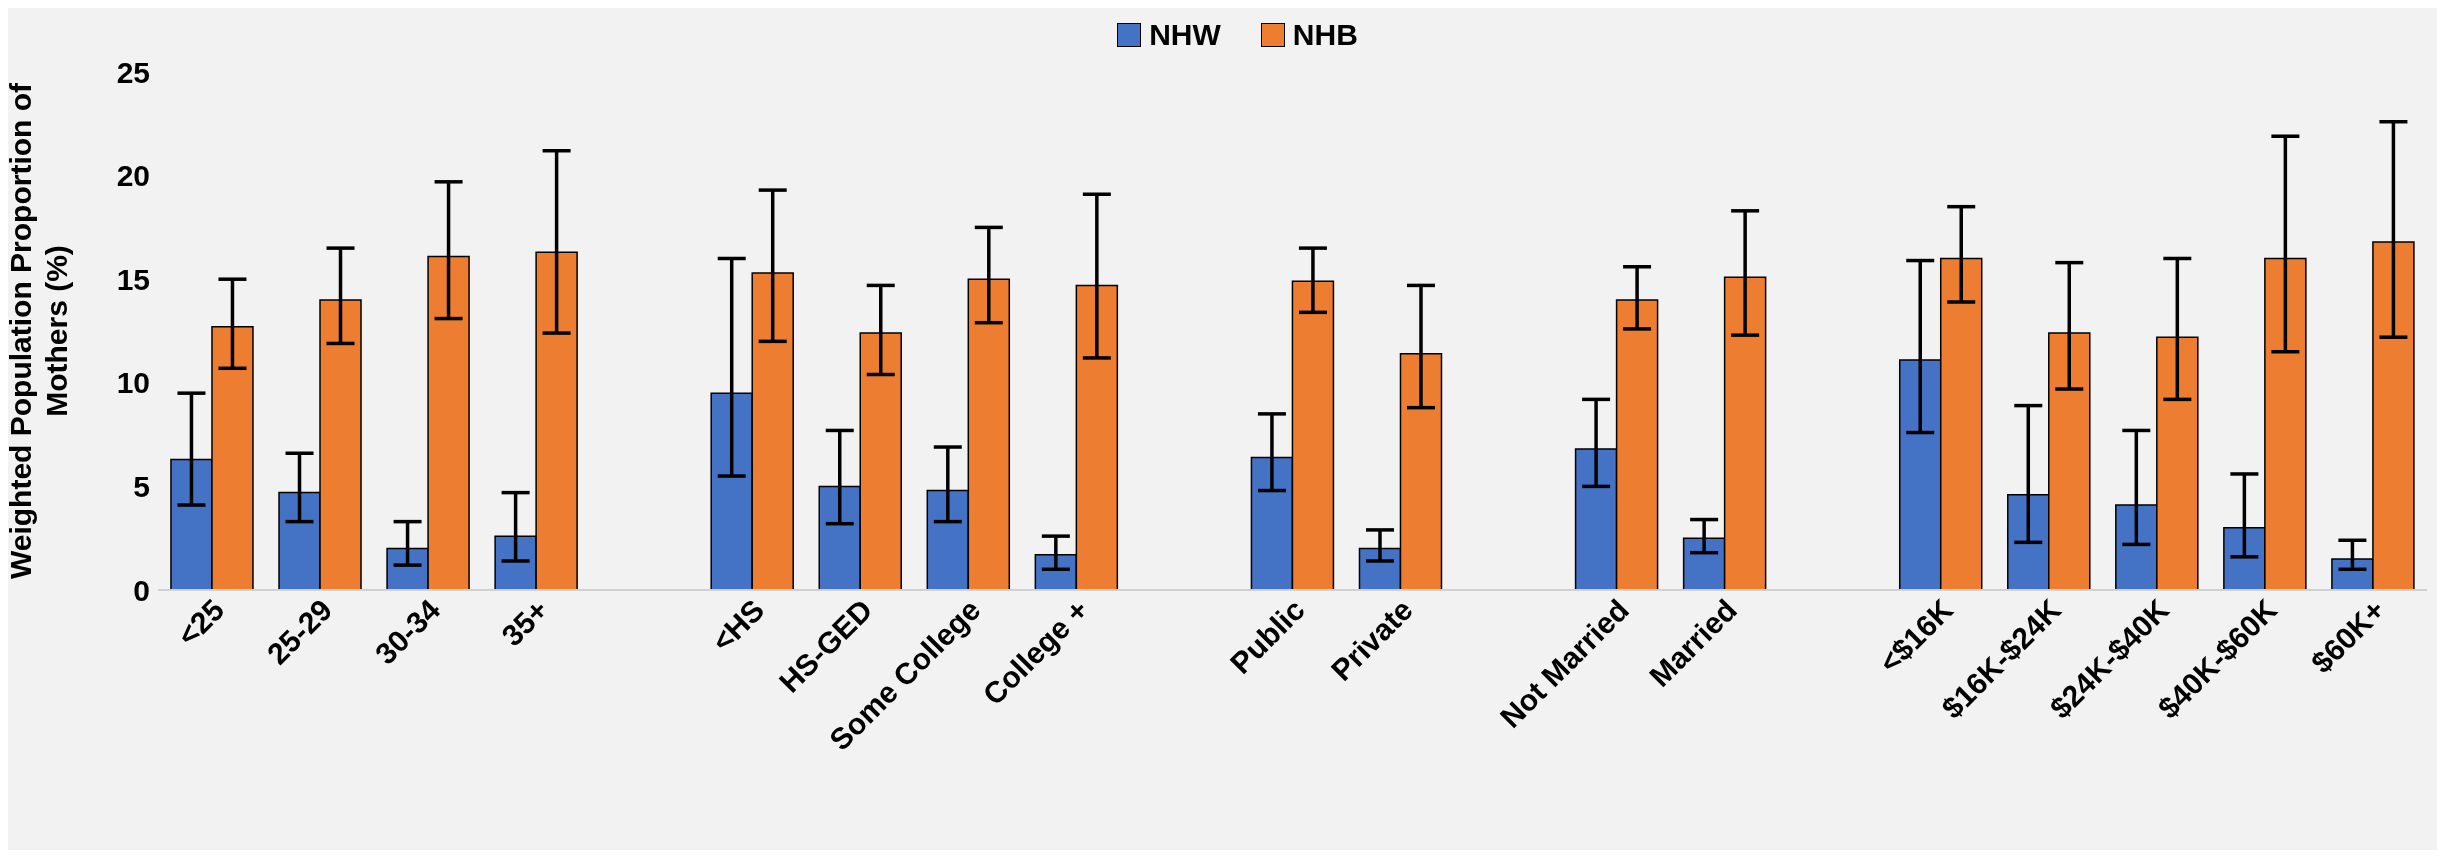  Describe the element at coordinates (133, 72) in the screenshot. I see `y-tick-label: 25` at that location.